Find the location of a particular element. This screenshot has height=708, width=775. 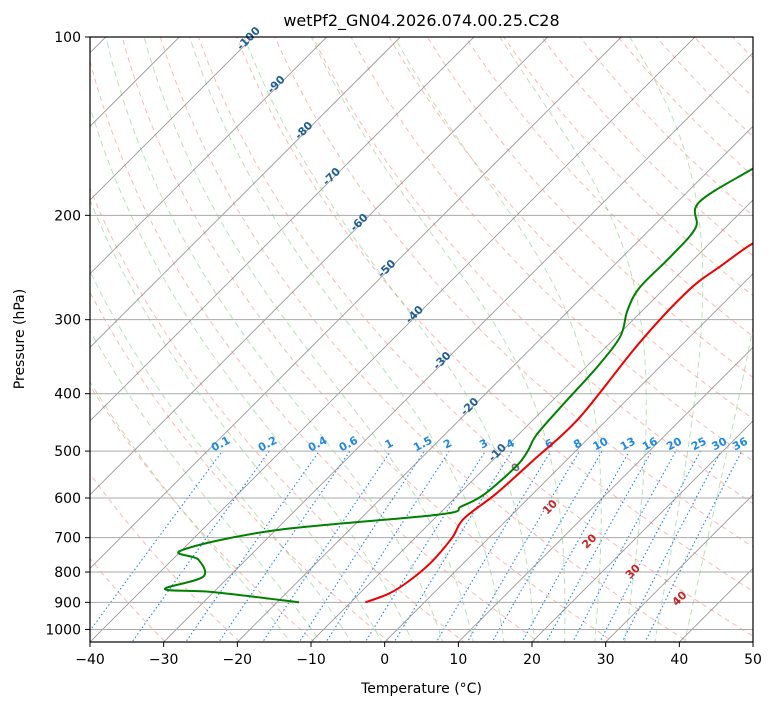

mixing-ratio-label: 3 is located at coordinates (483, 443).